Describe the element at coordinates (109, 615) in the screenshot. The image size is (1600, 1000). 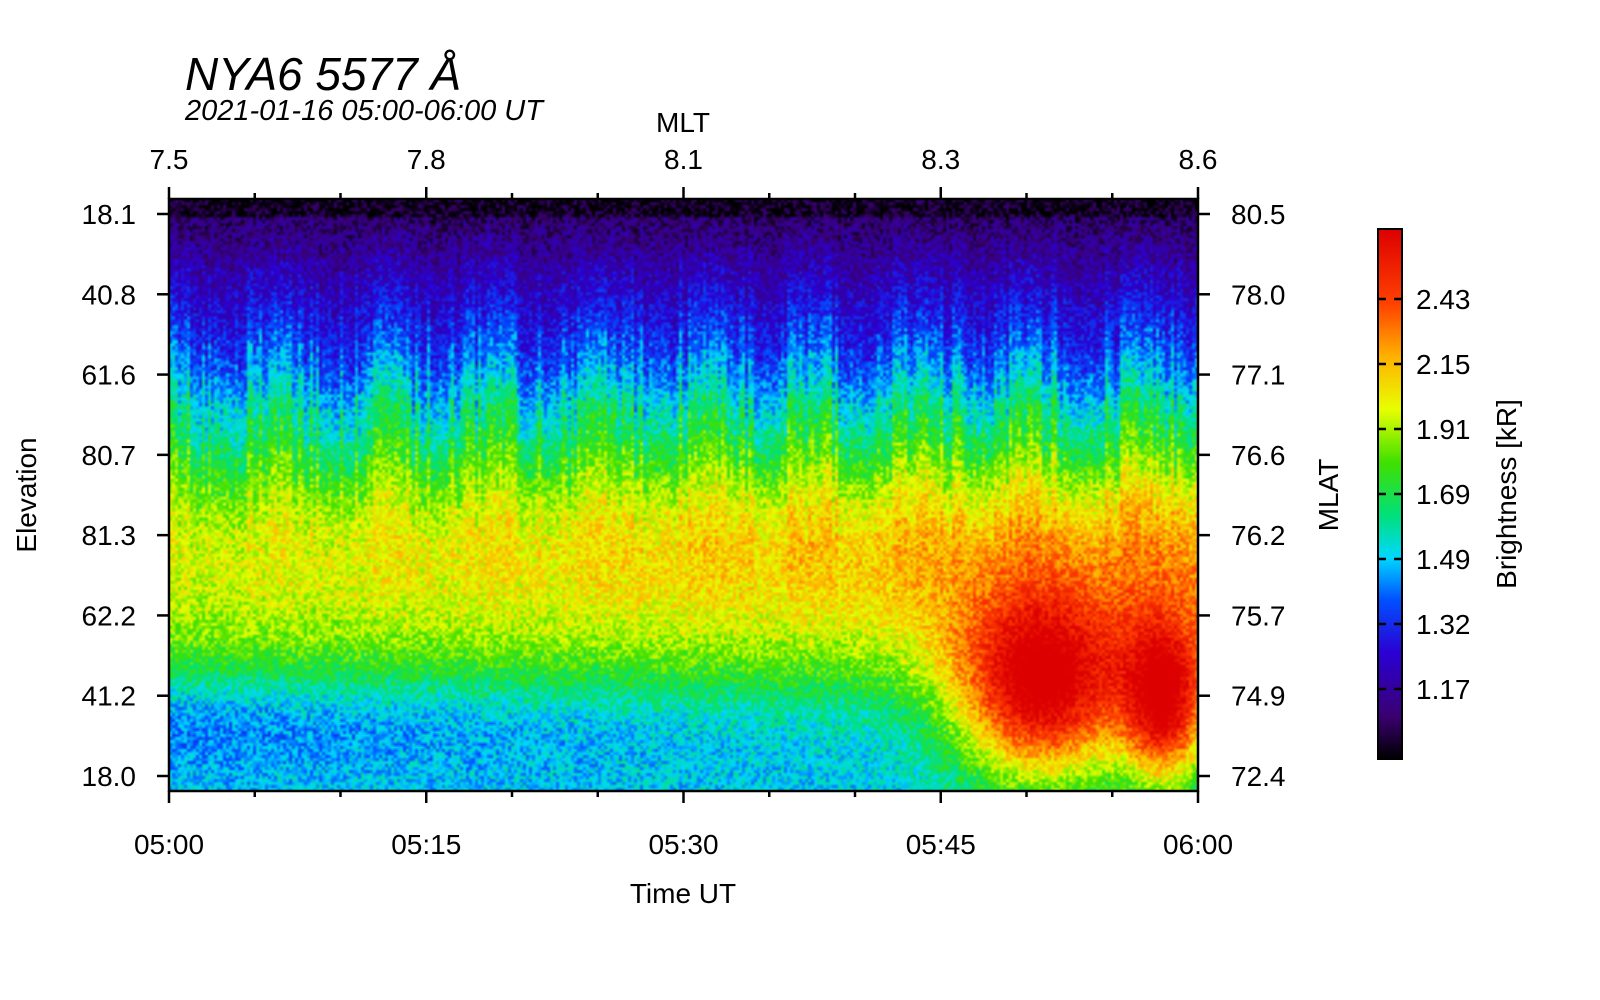
I see `elevation-tick-label: 62.2` at that location.